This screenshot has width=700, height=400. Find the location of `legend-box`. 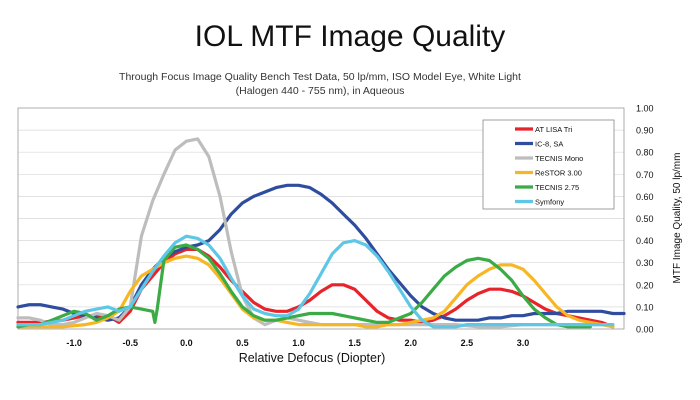

legend-box is located at coordinates (548, 164).